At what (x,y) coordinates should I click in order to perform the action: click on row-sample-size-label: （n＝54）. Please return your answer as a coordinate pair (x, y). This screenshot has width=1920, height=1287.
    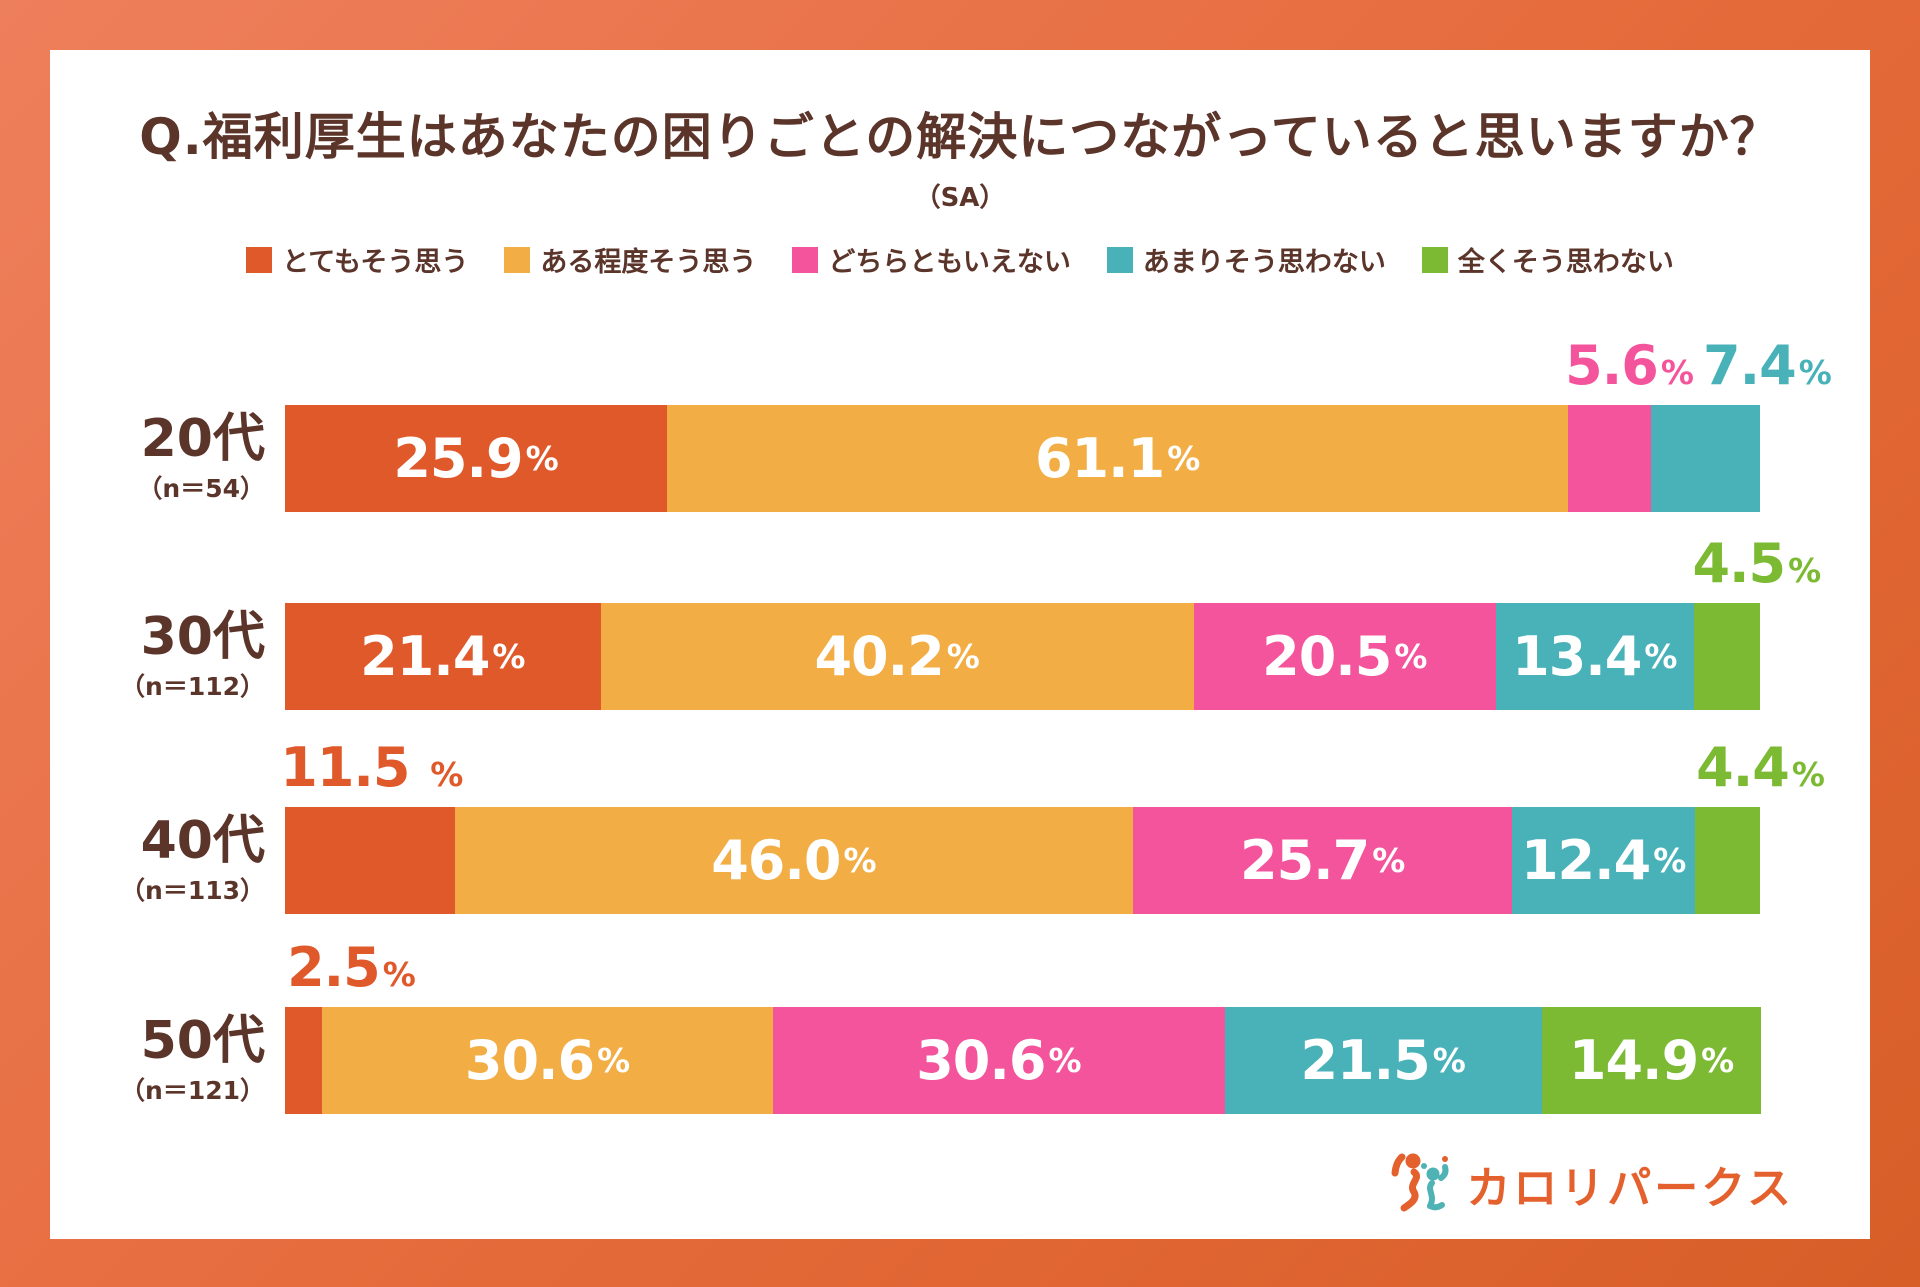
    Looking at the image, I should click on (201, 488).